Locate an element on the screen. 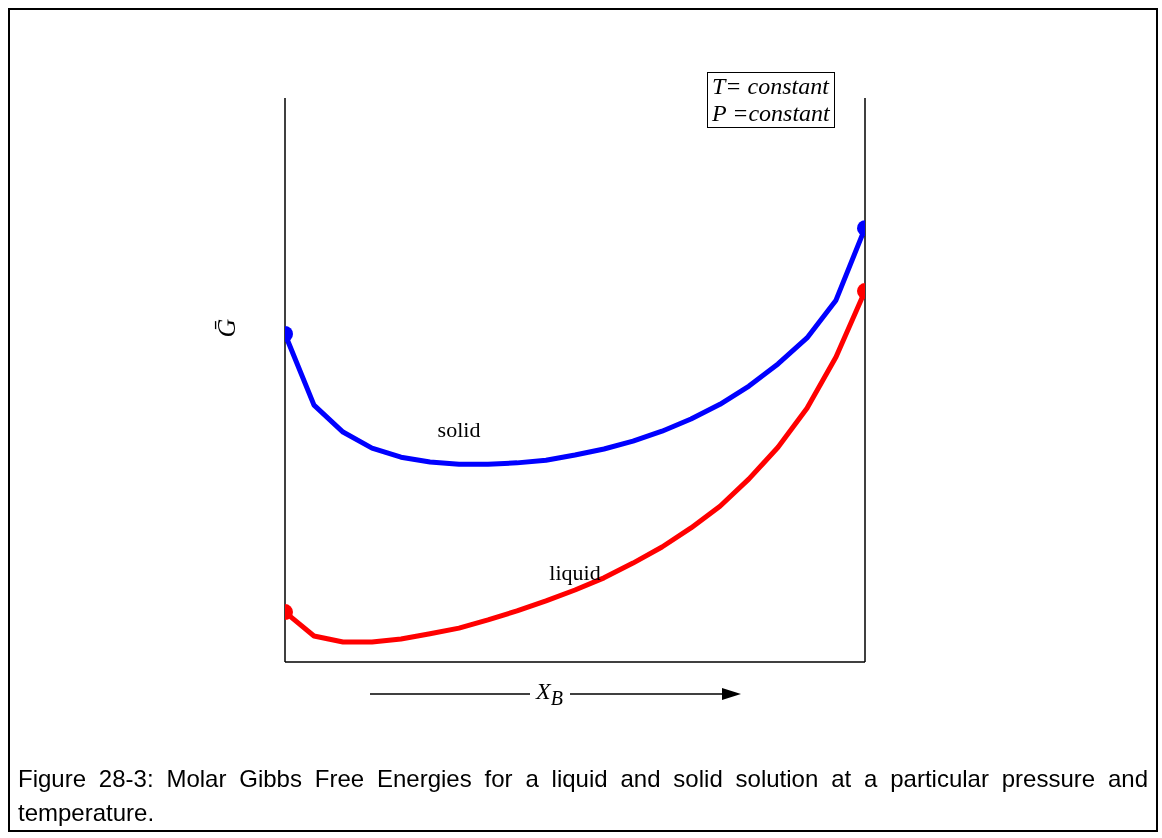  series-label: liquid is located at coordinates (575, 572).